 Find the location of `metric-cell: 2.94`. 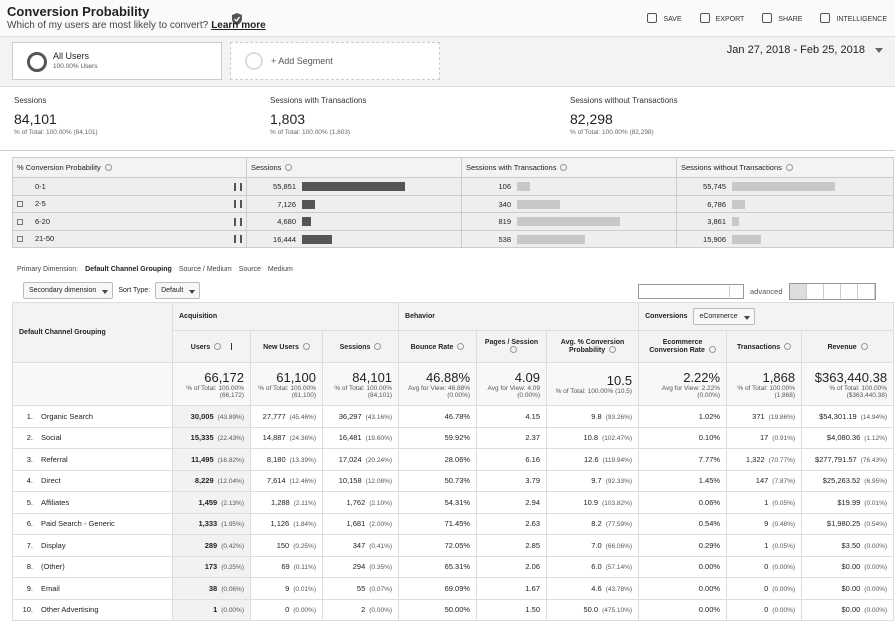

metric-cell: 2.94 is located at coordinates (512, 502).